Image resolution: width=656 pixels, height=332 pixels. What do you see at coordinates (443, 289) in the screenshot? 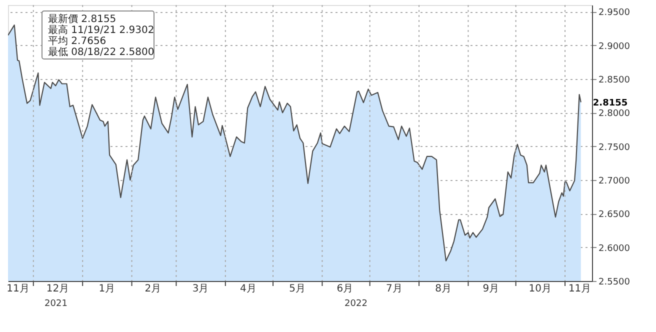
I see `x-tick-label: 8月` at bounding box center [443, 289].